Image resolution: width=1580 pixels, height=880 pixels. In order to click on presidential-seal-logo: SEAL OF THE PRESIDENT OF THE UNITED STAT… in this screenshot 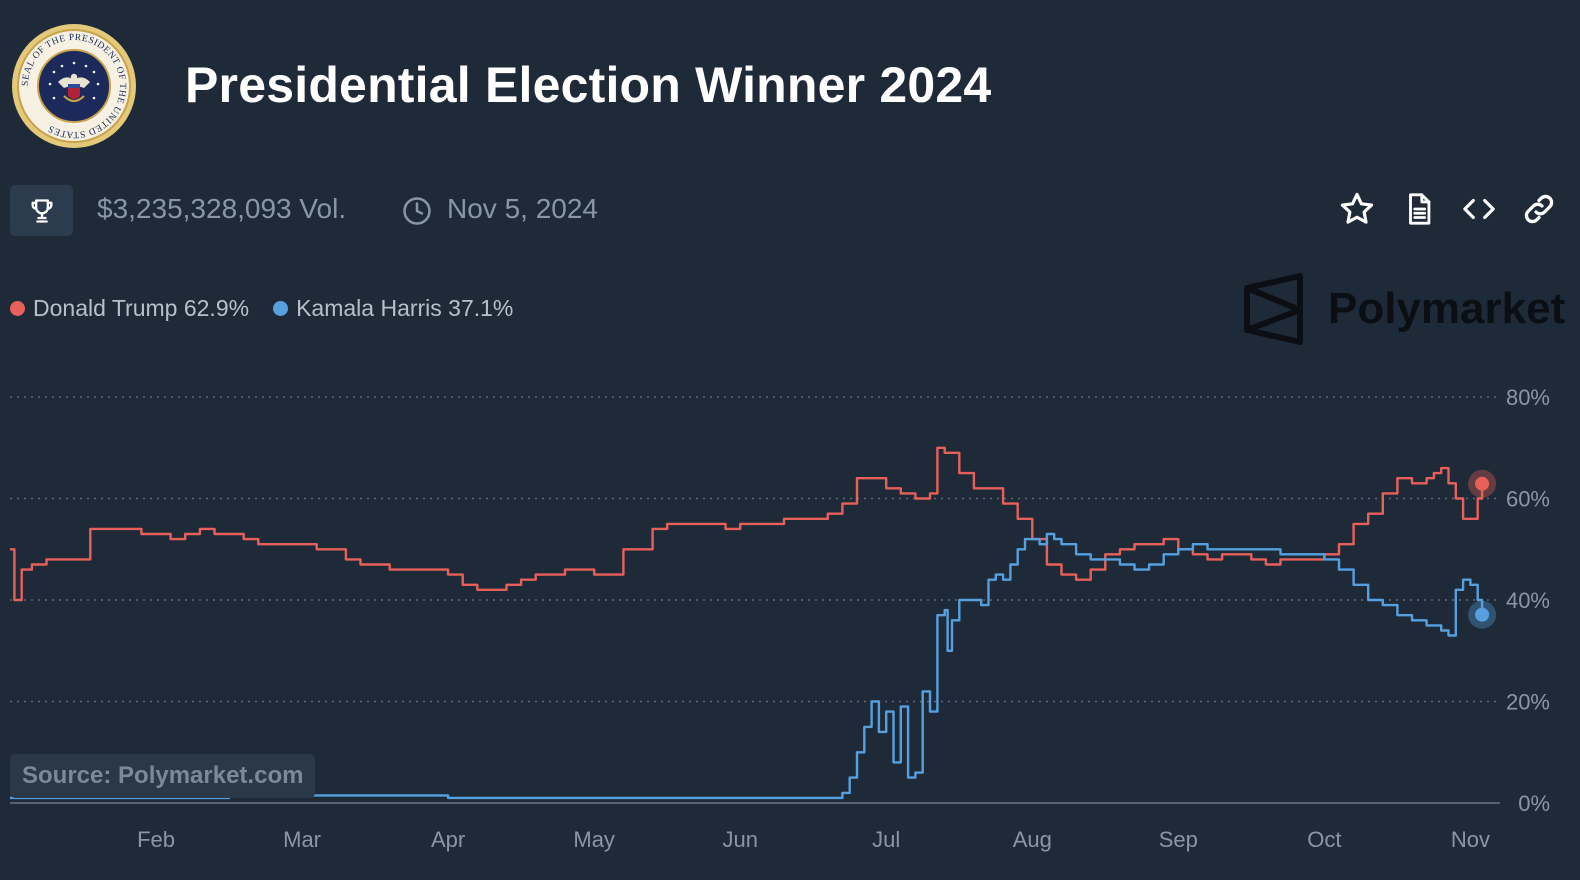, I will do `click(74, 86)`.